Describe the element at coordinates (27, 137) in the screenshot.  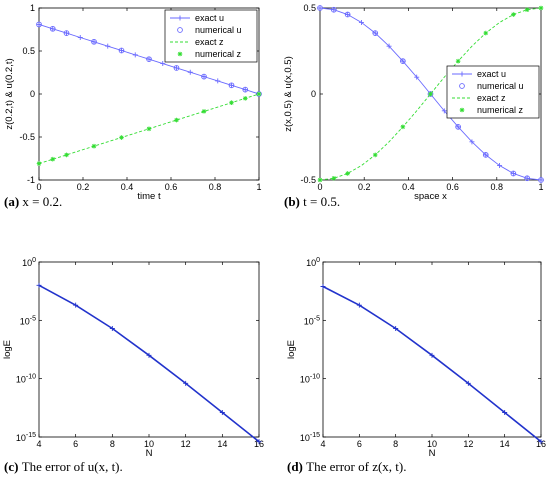
I see `y-tick-label: -0.5` at that location.